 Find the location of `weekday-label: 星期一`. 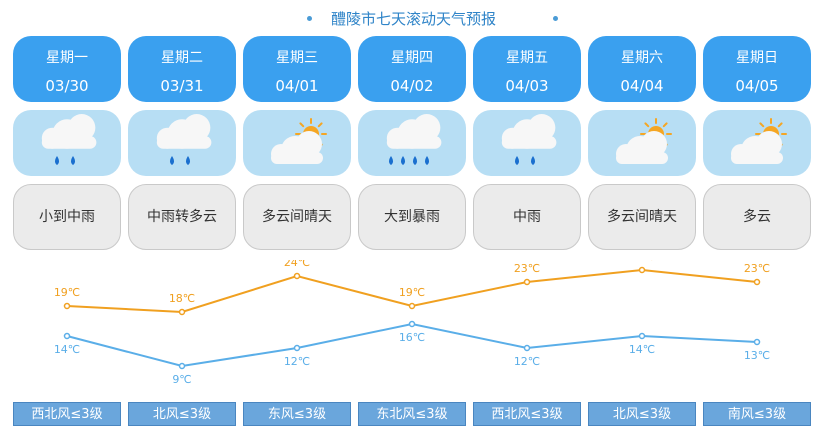

weekday-label: 星期一 is located at coordinates (67, 58).